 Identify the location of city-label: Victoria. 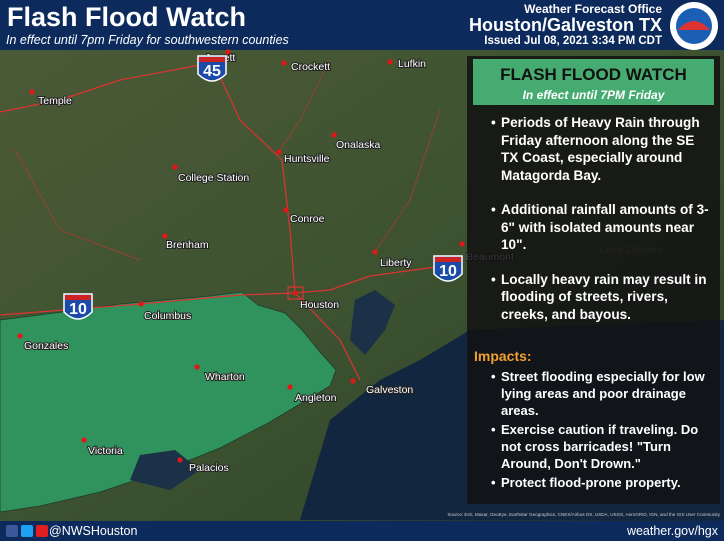
(105, 451).